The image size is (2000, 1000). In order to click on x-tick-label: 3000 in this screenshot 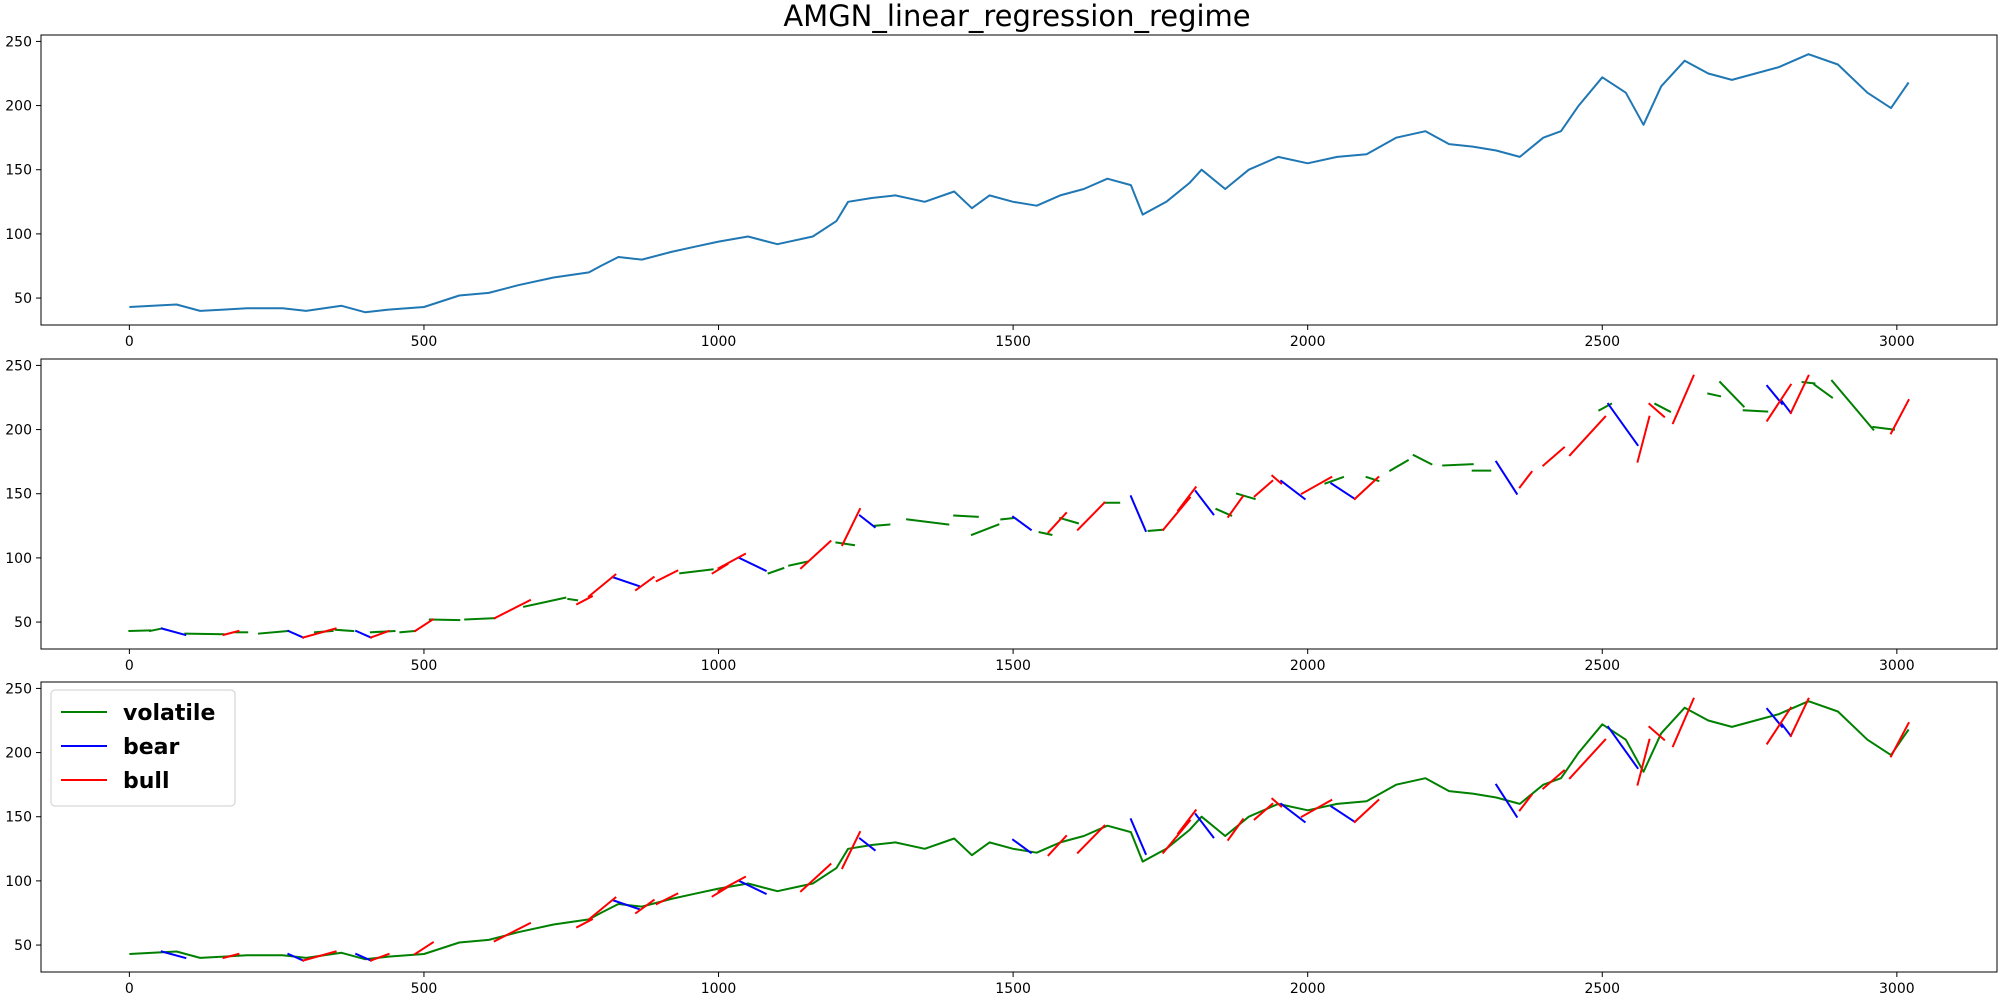, I will do `click(1897, 989)`.